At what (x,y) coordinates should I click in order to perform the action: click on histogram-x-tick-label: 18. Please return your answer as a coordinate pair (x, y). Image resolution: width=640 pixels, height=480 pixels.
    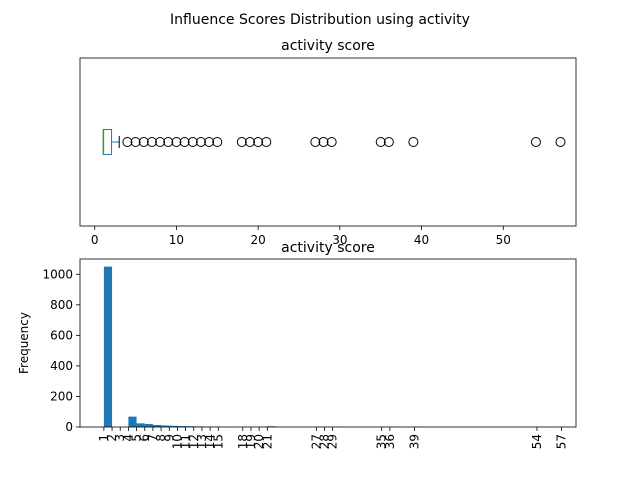
    Looking at the image, I should click on (243, 441).